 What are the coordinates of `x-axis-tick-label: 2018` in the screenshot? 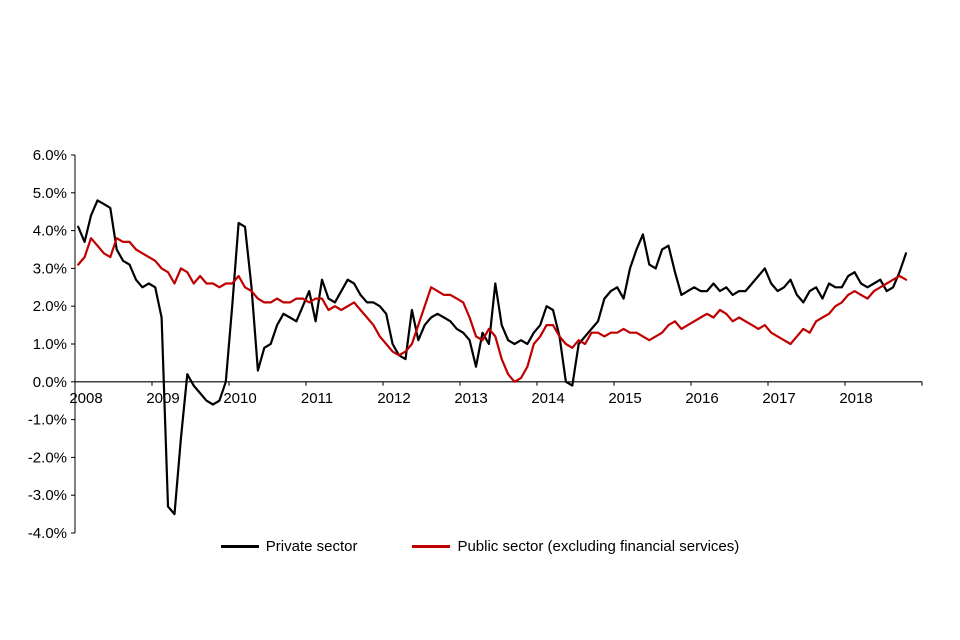 It's located at (855, 398).